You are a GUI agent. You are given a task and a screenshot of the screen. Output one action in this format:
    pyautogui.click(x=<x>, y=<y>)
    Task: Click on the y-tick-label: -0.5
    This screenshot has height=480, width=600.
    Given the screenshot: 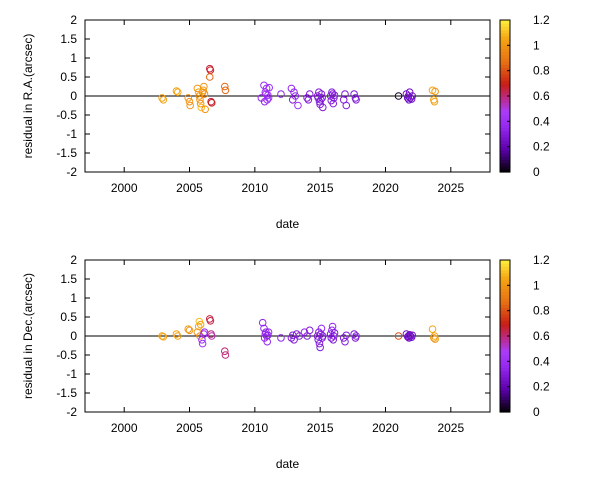 What is the action you would take?
    pyautogui.click(x=66, y=115)
    